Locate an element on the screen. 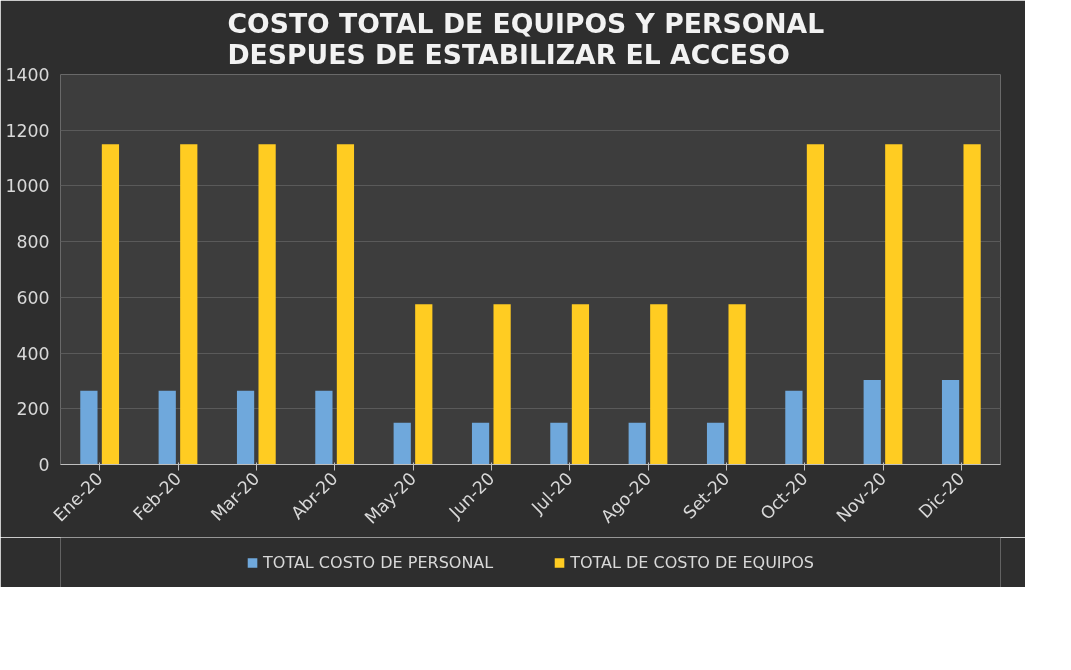 The width and height of the screenshot is (1071, 670). y-tick-label: 800 is located at coordinates (33, 242).